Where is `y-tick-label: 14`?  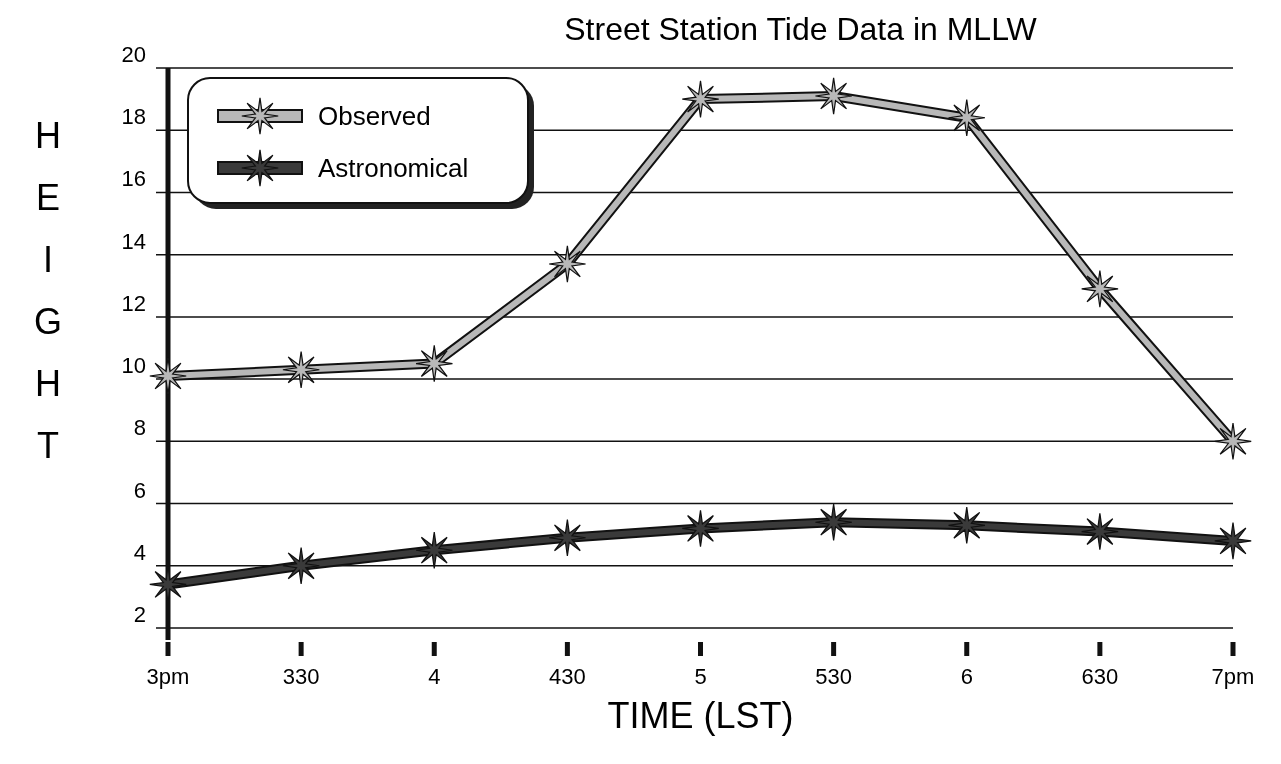
y-tick-label: 14 is located at coordinates (133, 241).